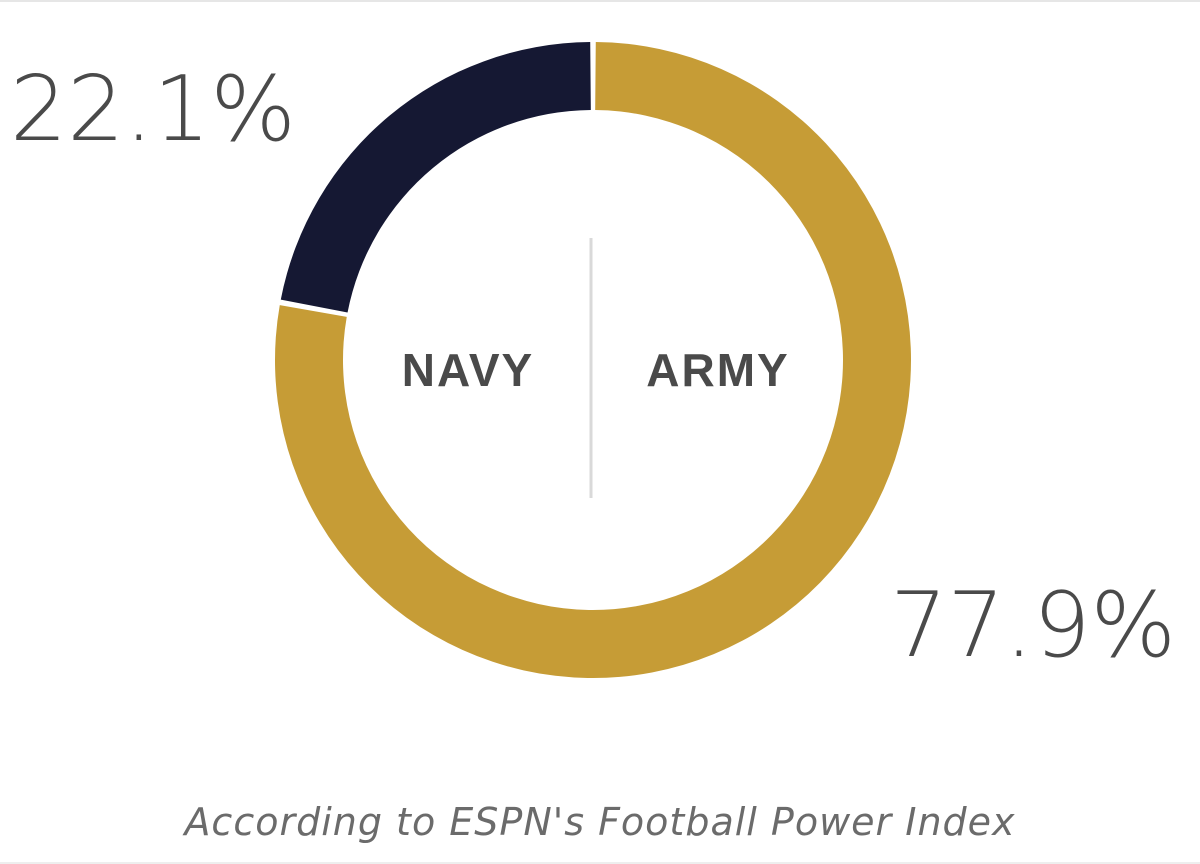 The image size is (1200, 864). What do you see at coordinates (600, 1) in the screenshot?
I see `top-rule` at bounding box center [600, 1].